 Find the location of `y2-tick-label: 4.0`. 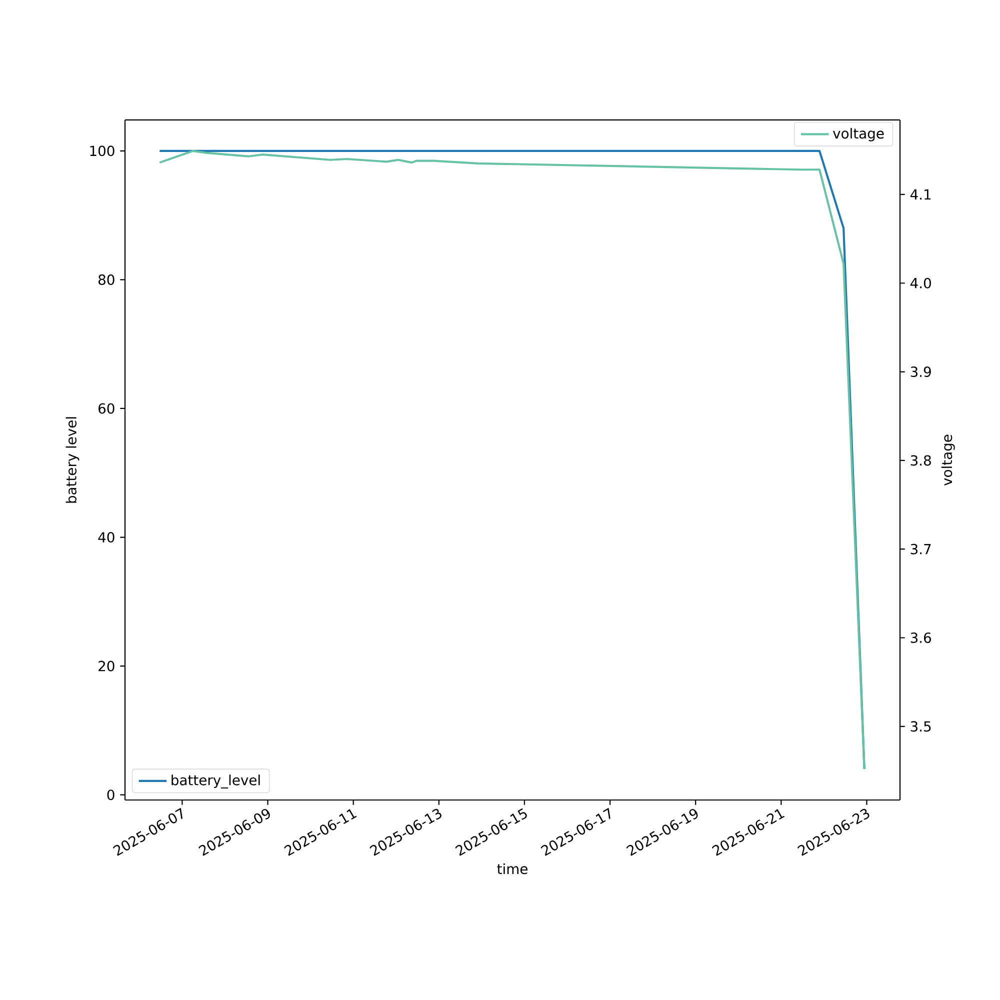

y2-tick-label: 4.0 is located at coordinates (920, 283).